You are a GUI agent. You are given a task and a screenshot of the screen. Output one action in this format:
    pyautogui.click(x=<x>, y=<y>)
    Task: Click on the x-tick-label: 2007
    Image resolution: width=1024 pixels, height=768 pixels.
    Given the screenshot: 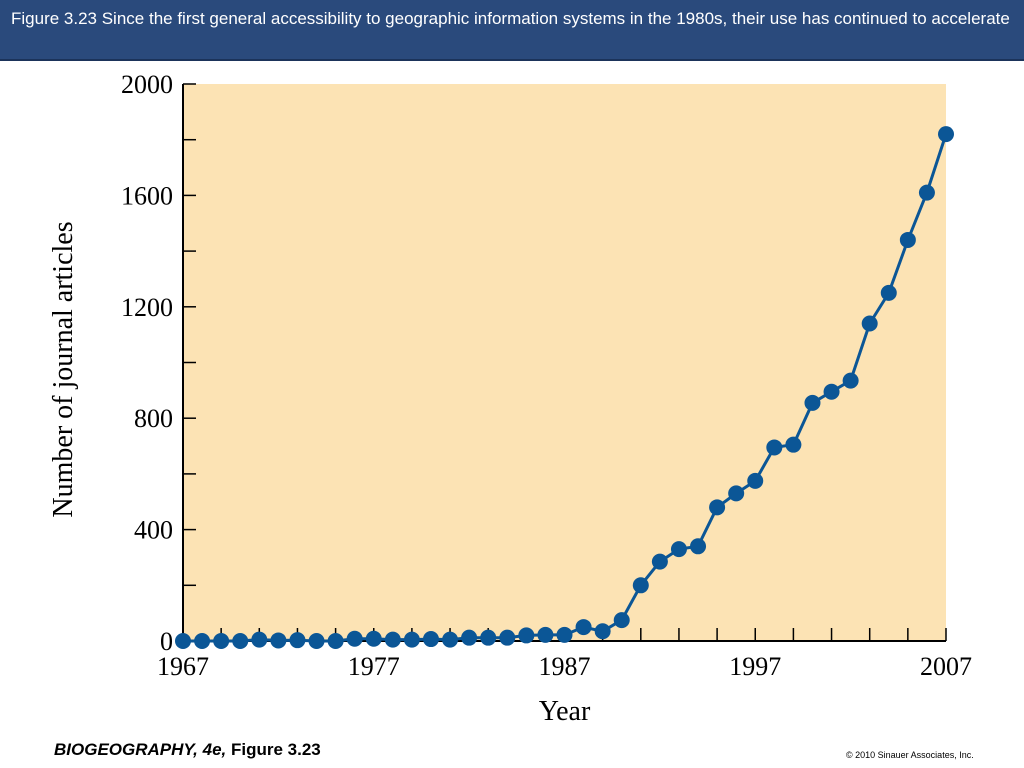 What is the action you would take?
    pyautogui.click(x=946, y=666)
    